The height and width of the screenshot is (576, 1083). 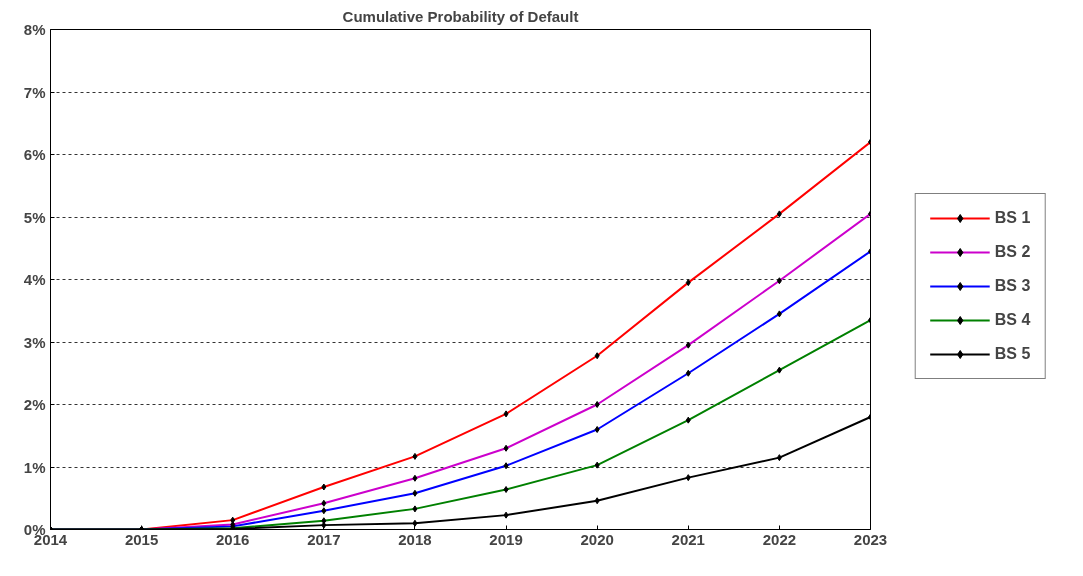 What do you see at coordinates (34, 467) in the screenshot?
I see `y-tick-label: 1%` at bounding box center [34, 467].